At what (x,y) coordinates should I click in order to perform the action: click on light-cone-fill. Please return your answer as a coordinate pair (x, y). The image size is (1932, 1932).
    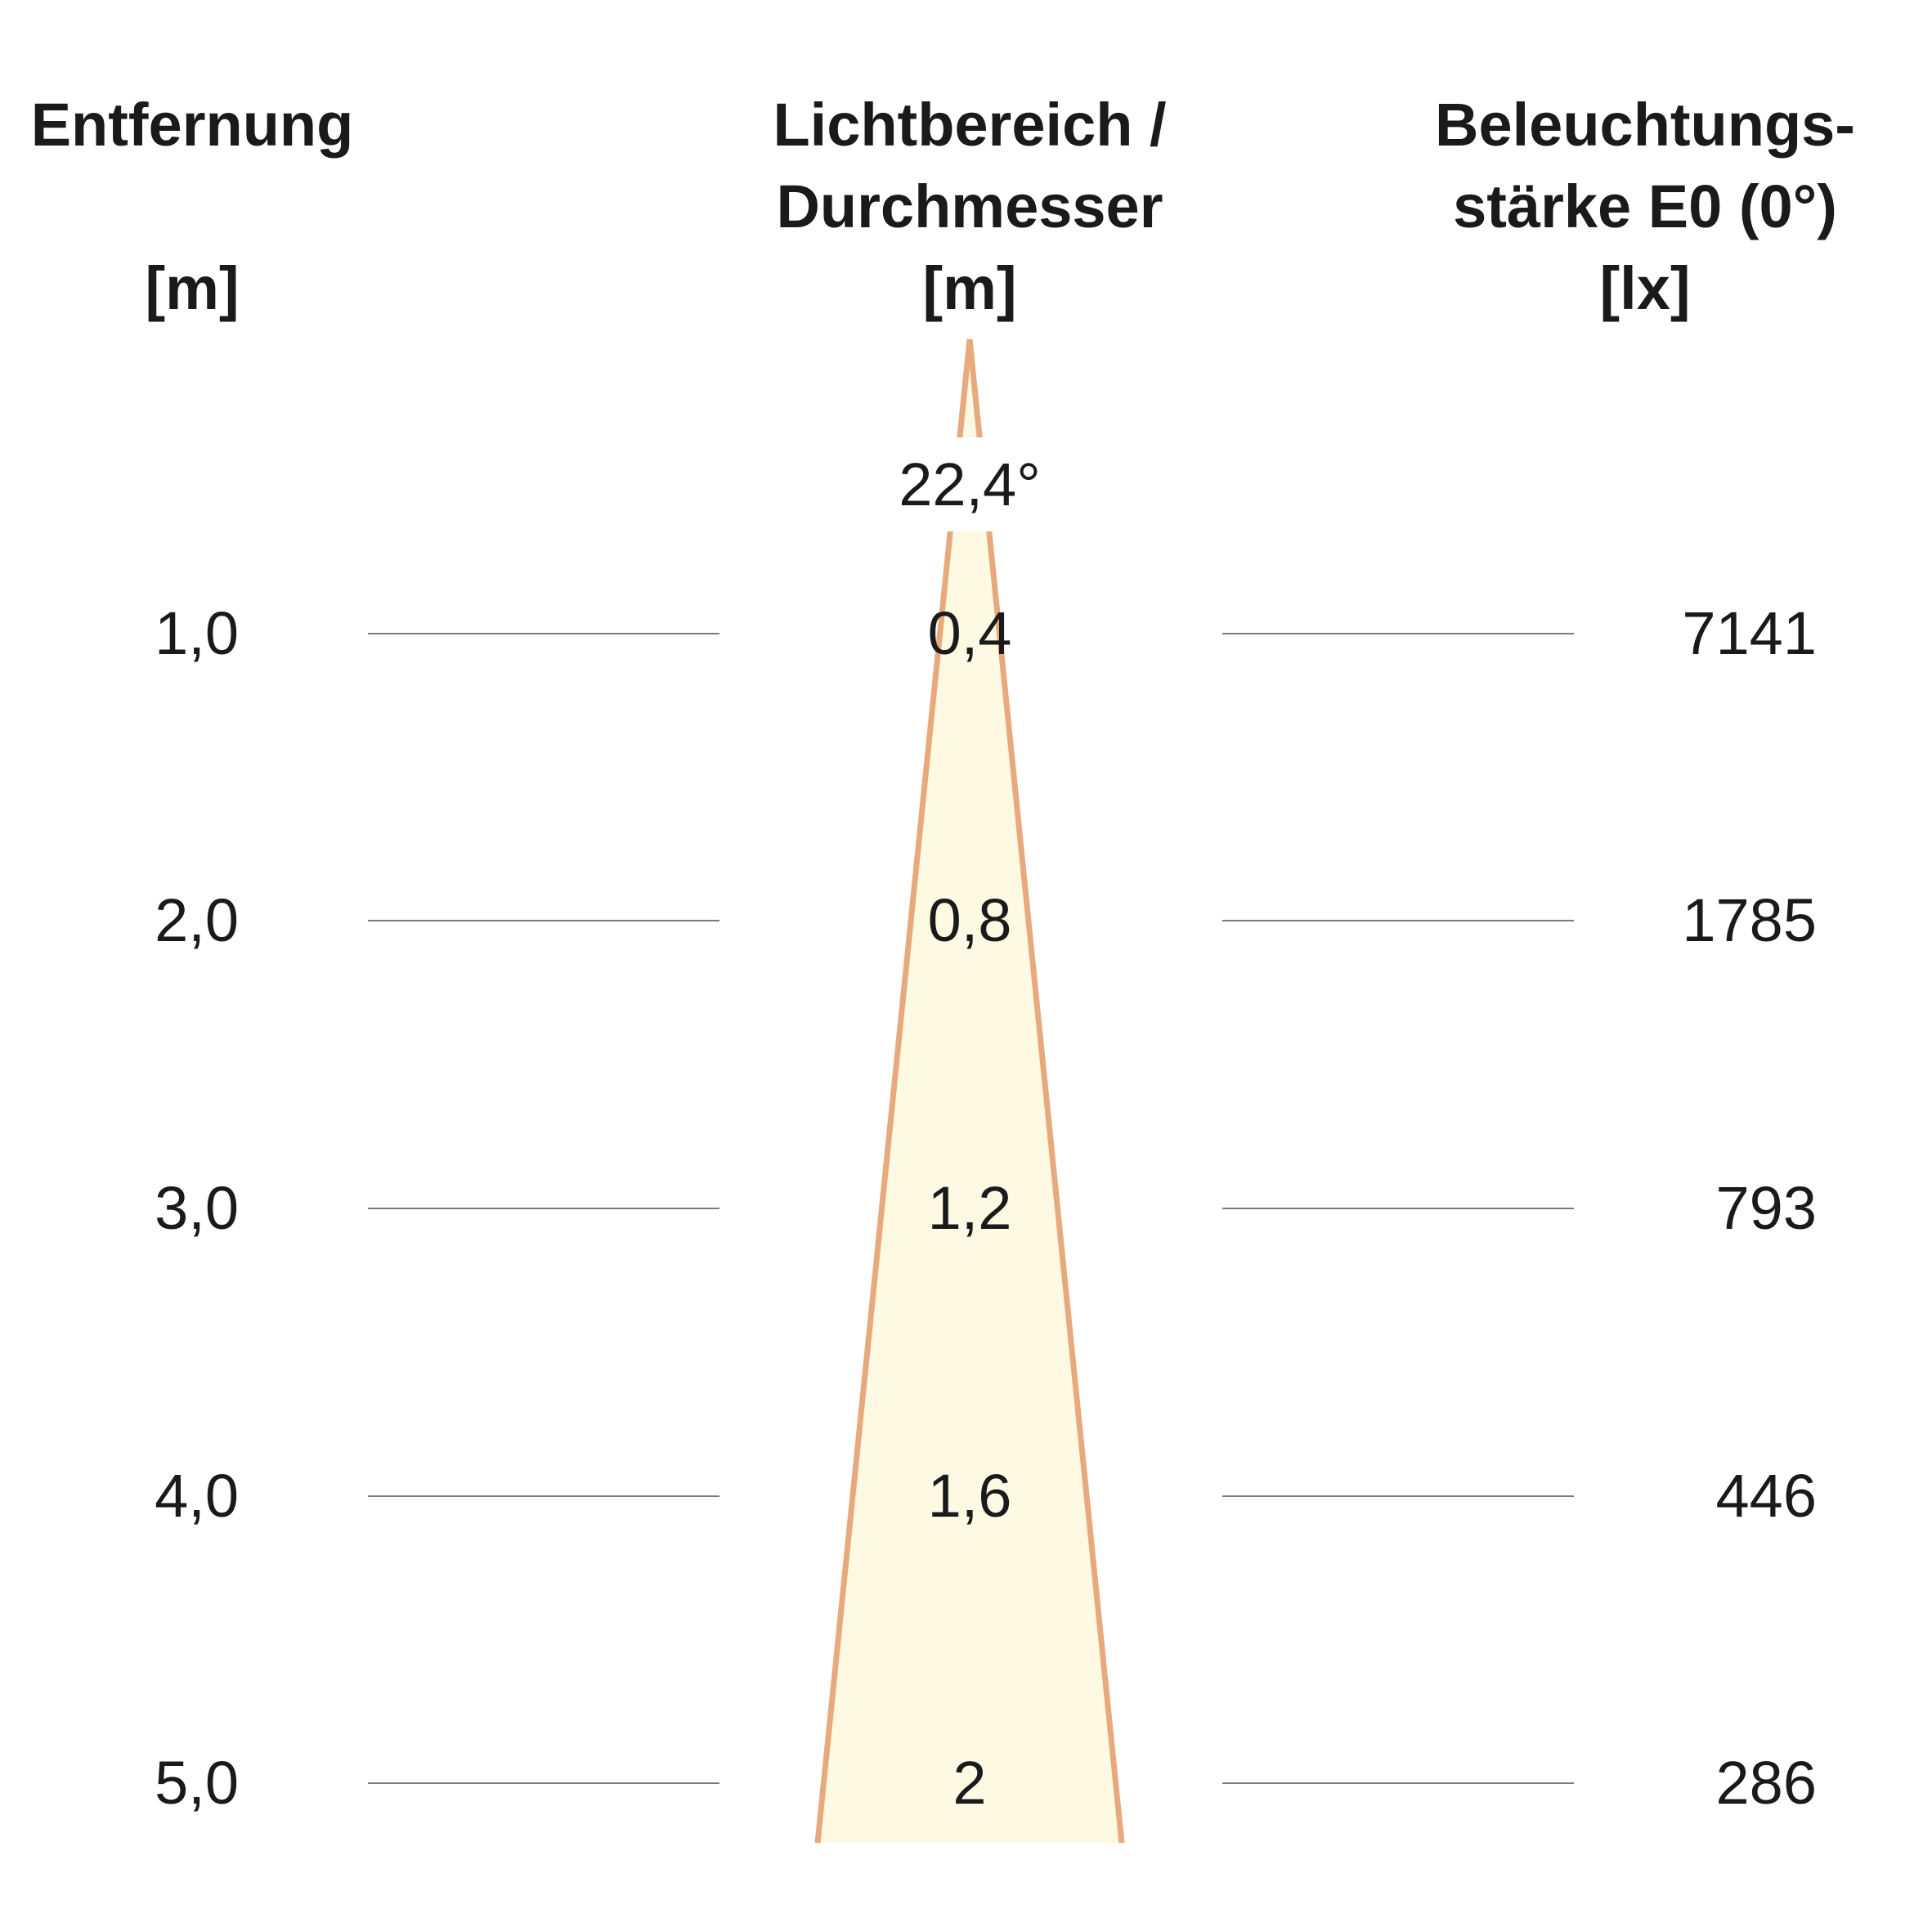
    Looking at the image, I should click on (970, 1091).